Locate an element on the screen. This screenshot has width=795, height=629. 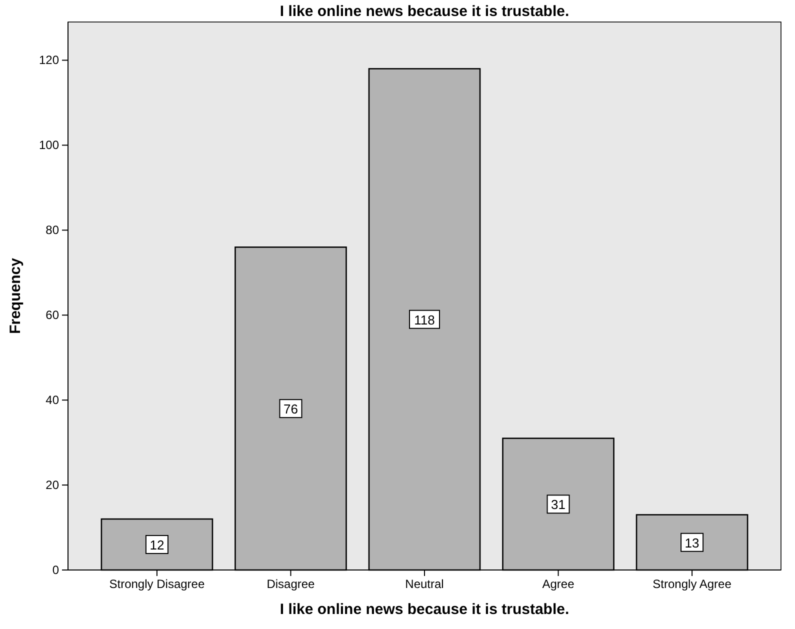
y-tick-label: 20 is located at coordinates (53, 485).